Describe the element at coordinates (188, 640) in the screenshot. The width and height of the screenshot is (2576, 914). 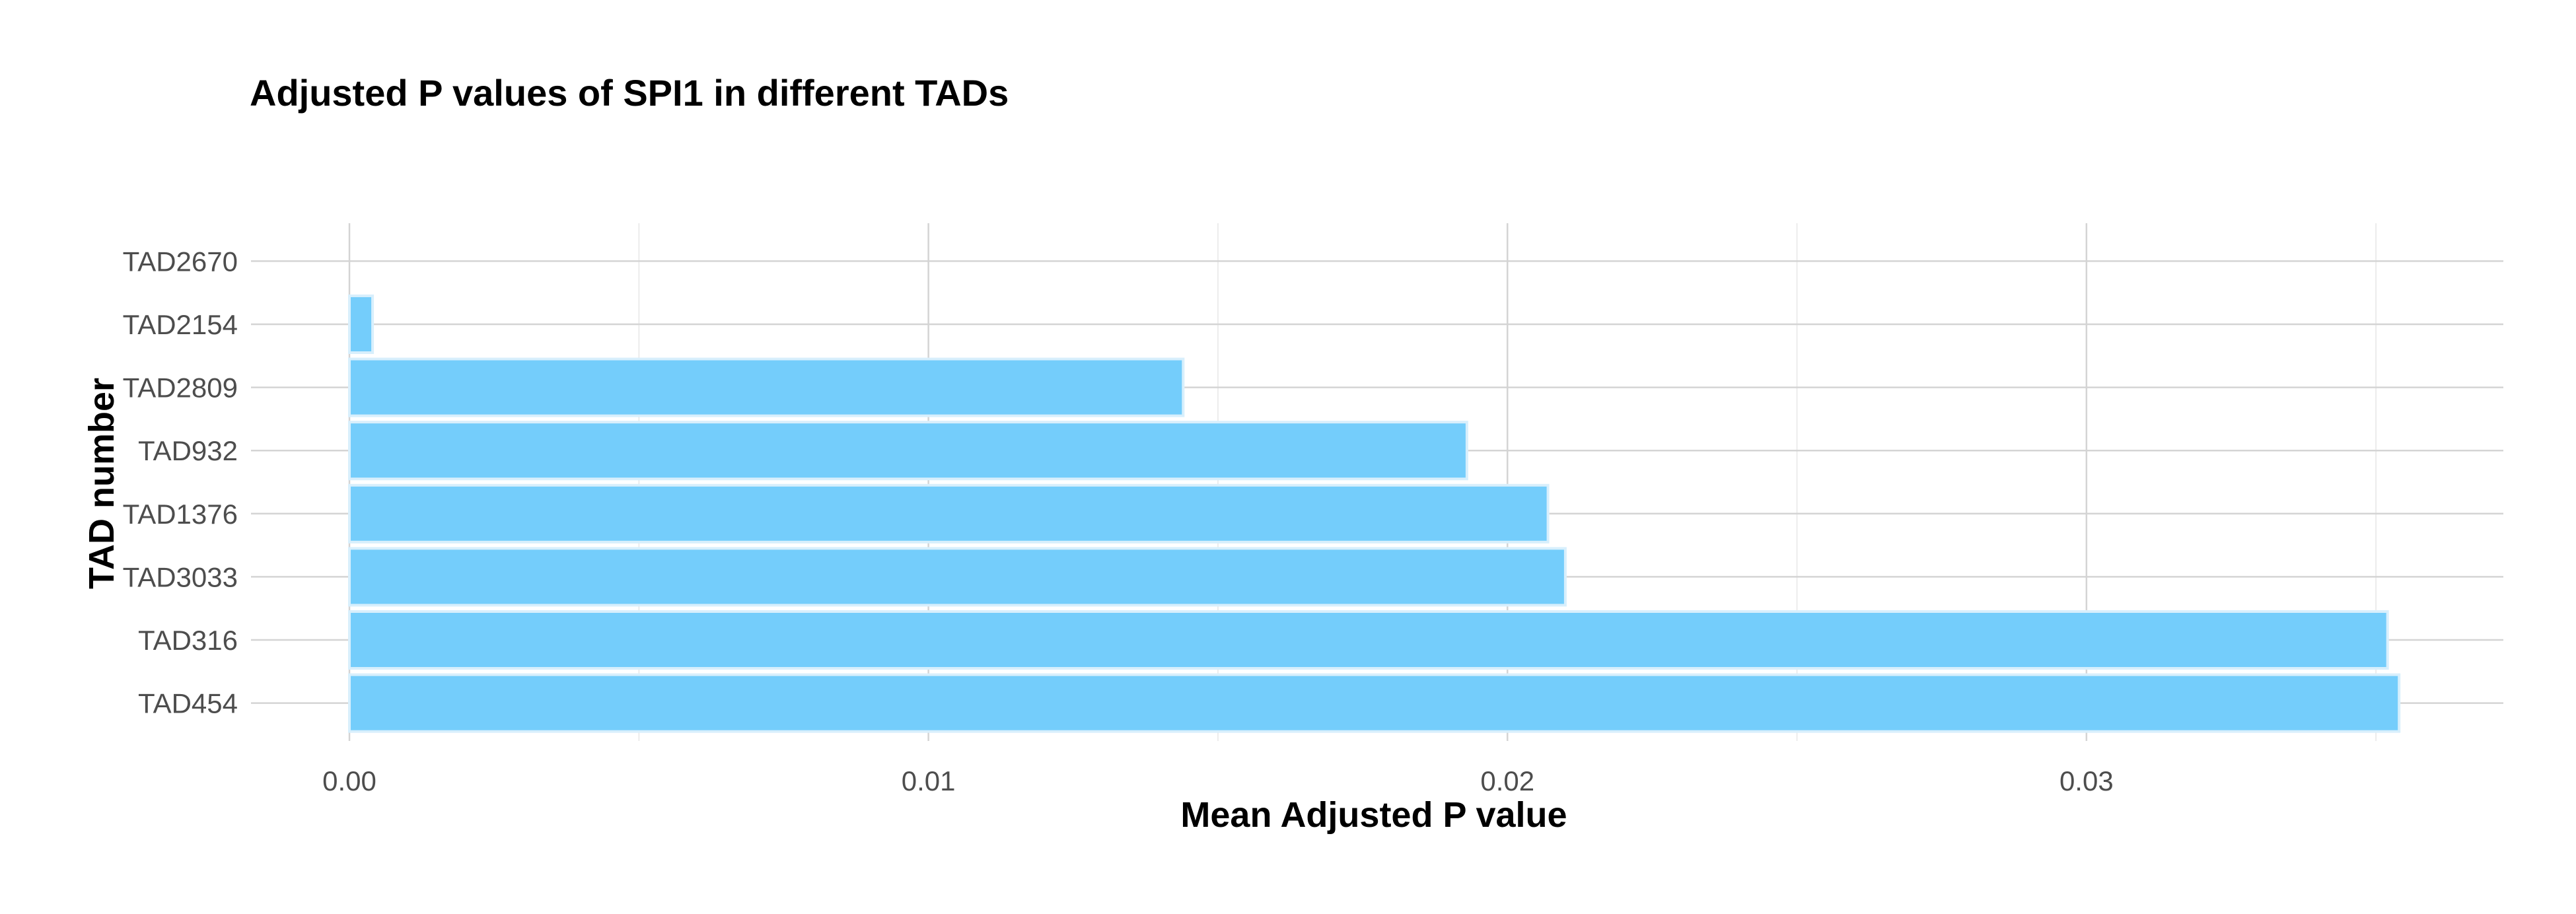
I see `y-tick-label: TAD316` at that location.